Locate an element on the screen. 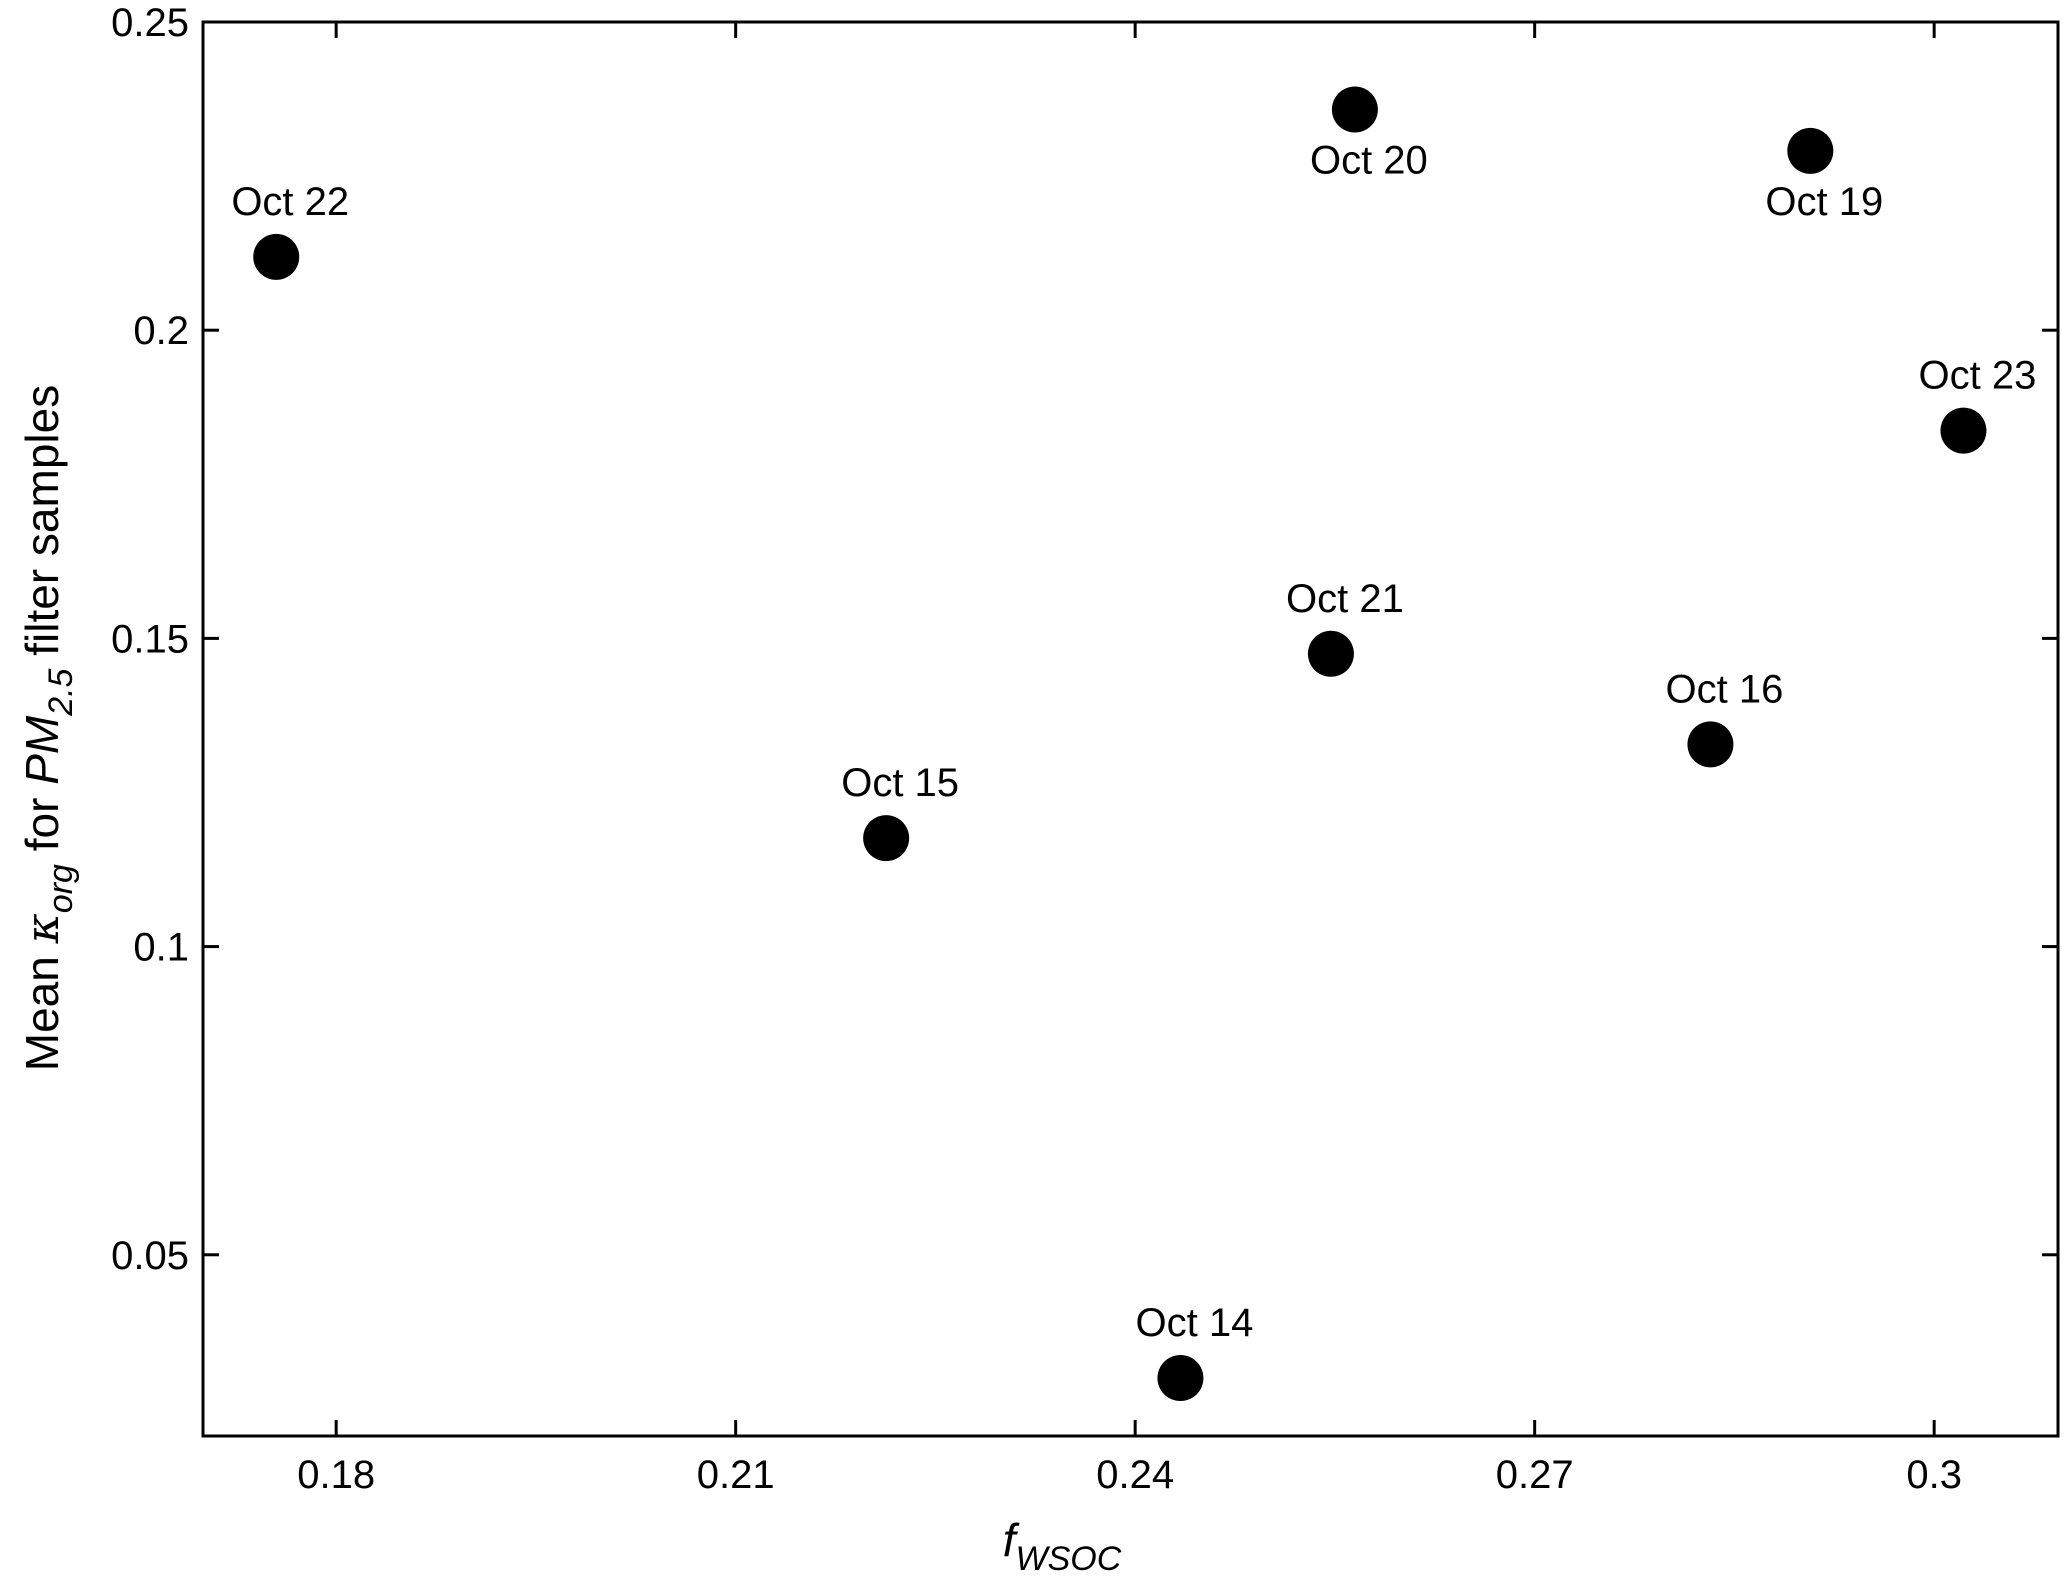  x-axis-title-sub: WSOC is located at coordinates (1069, 1558).